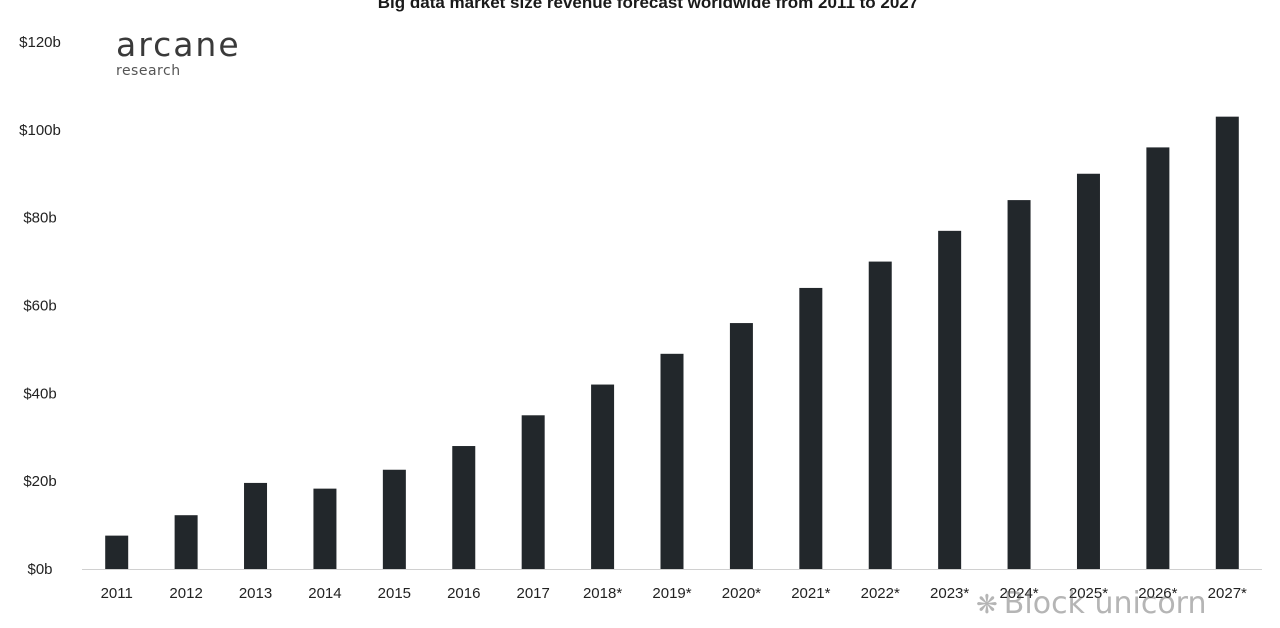 This screenshot has height=628, width=1280. Describe the element at coordinates (810, 593) in the screenshot. I see `x-tick-label: 2021*` at that location.